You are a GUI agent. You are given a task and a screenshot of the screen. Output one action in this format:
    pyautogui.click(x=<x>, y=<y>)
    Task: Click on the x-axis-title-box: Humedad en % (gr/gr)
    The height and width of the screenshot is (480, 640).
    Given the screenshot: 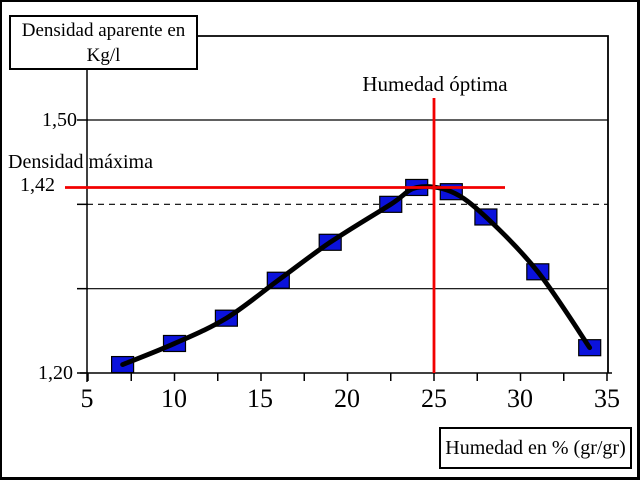 What is the action you would take?
    pyautogui.click(x=535, y=448)
    